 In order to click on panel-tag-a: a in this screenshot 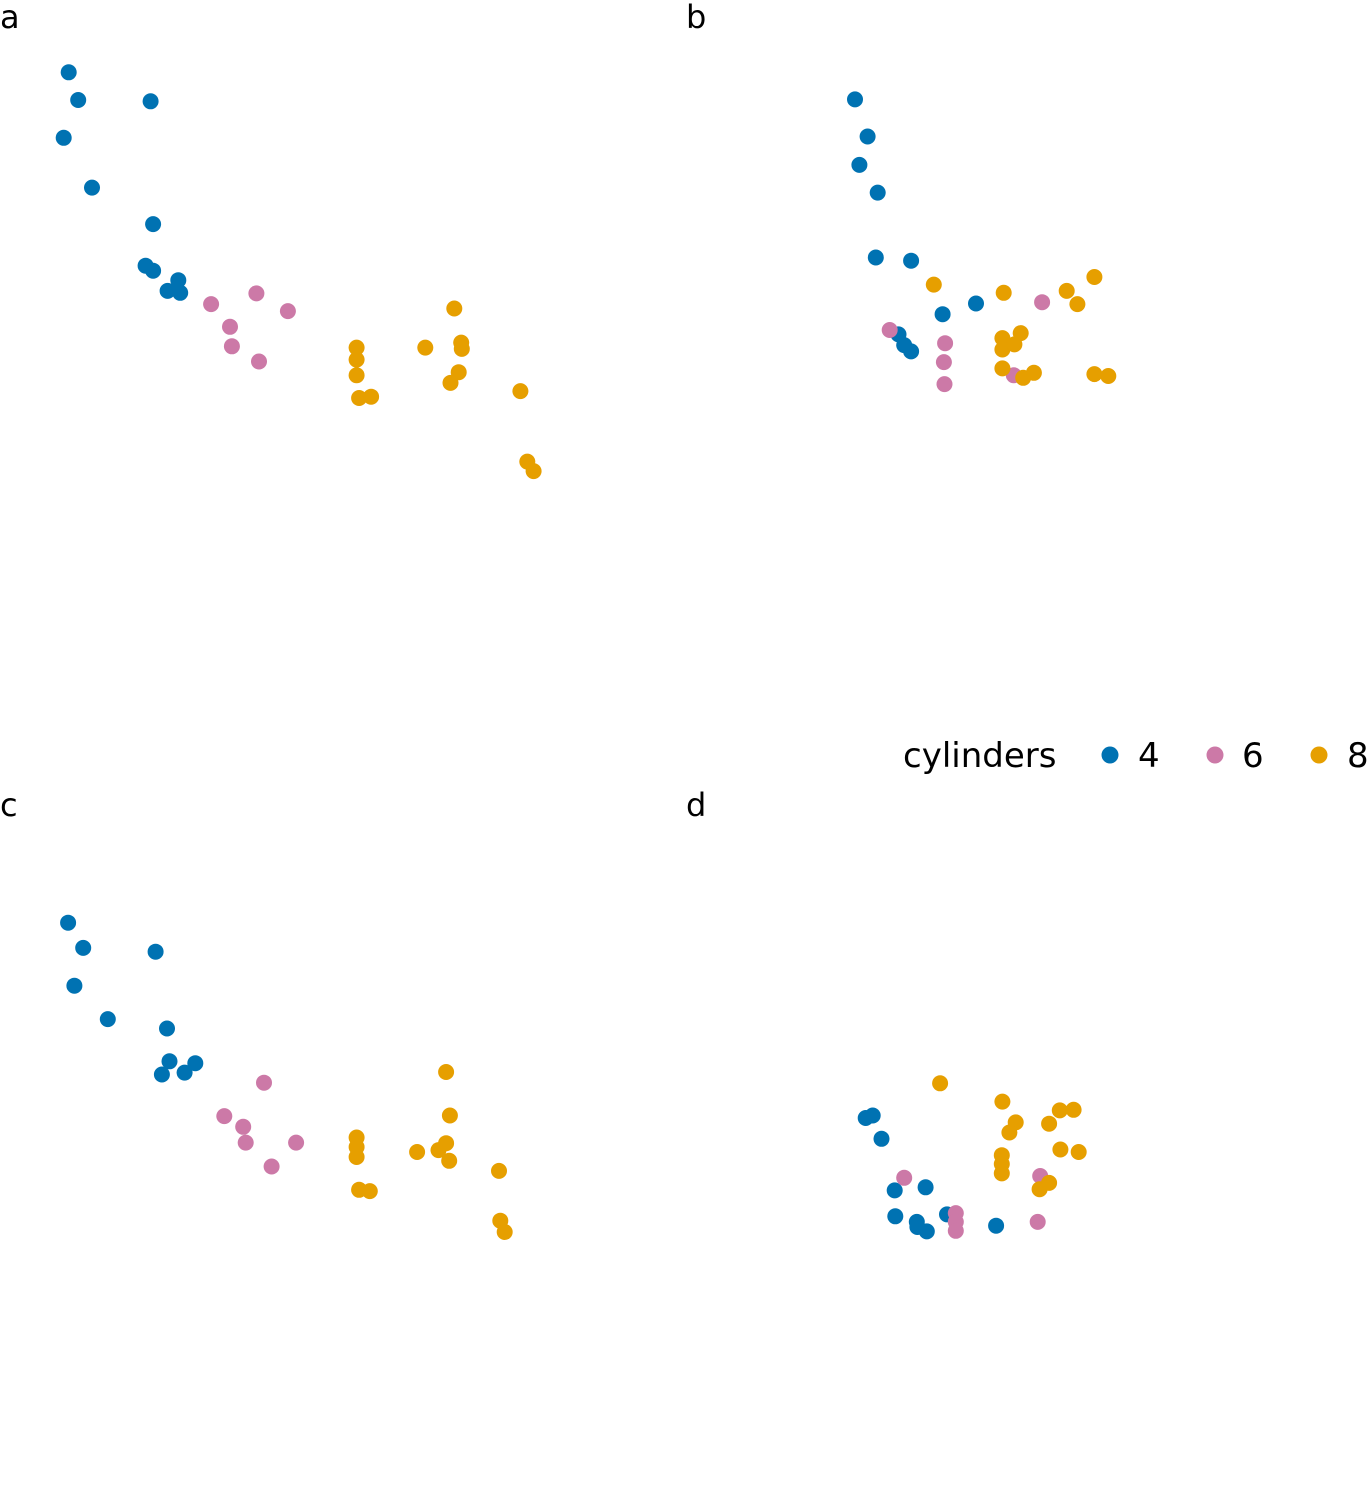, I will do `click(10, 18)`.